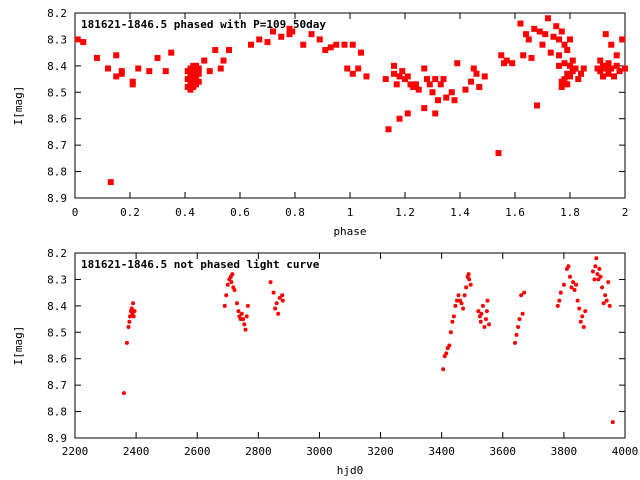 The image size is (640, 480). What do you see at coordinates (185, 212) in the screenshot?
I see `x-tick-label: 0.4` at bounding box center [185, 212].